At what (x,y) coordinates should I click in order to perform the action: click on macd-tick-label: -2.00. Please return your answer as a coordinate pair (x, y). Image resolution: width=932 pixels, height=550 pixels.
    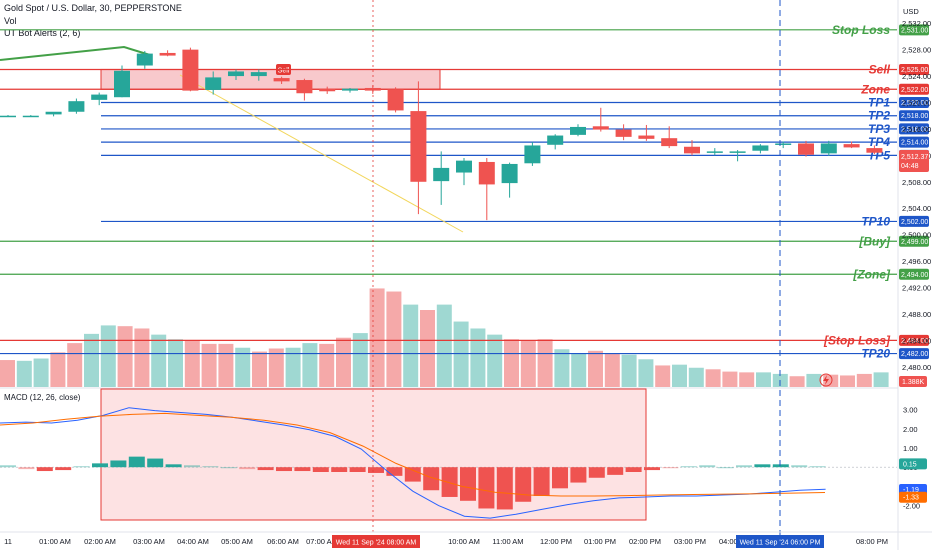
    Looking at the image, I should click on (911, 506).